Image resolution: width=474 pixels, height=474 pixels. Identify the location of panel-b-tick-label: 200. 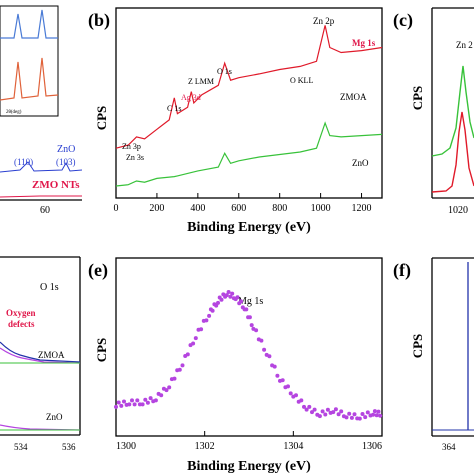
(156, 208).